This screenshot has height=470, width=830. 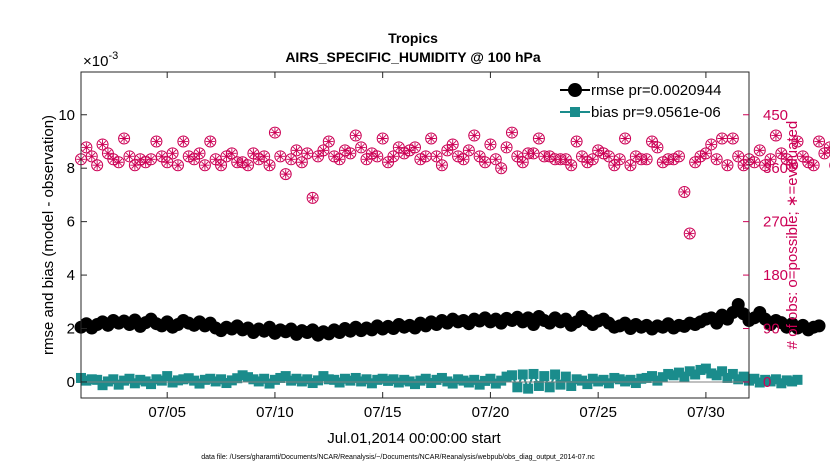 I want to click on legend-box, so click(x=650, y=100).